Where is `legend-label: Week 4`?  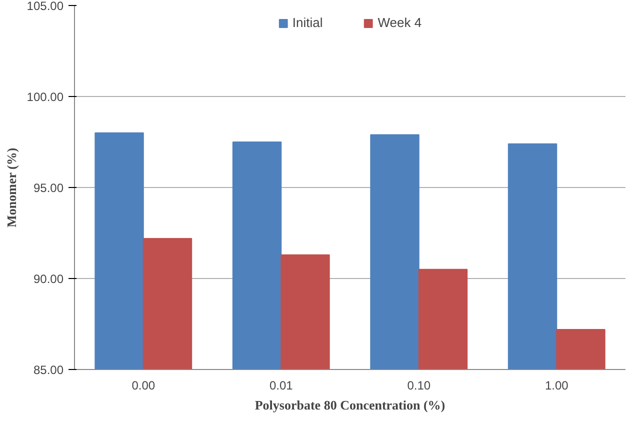 legend-label: Week 4 is located at coordinates (400, 22).